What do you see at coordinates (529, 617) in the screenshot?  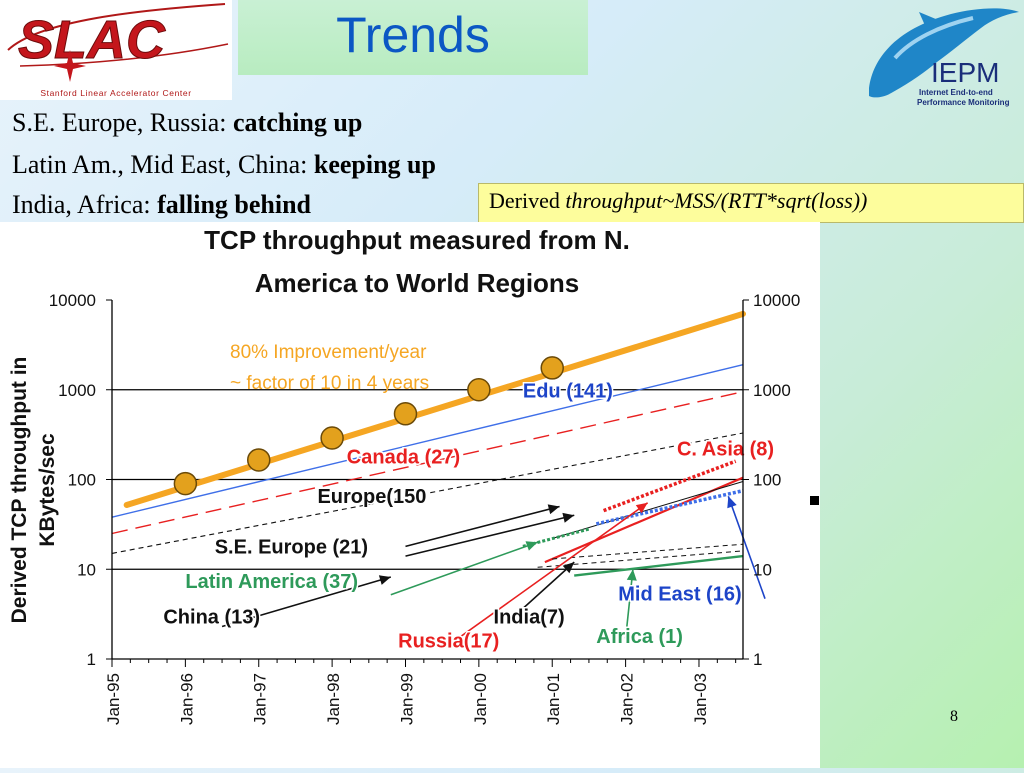 I see `series-label-india-7: India(7)` at bounding box center [529, 617].